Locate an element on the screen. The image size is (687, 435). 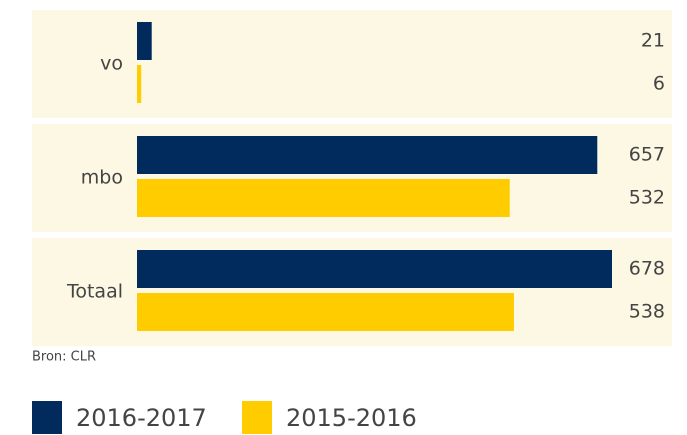
source: Bron: CLR is located at coordinates (64, 357).